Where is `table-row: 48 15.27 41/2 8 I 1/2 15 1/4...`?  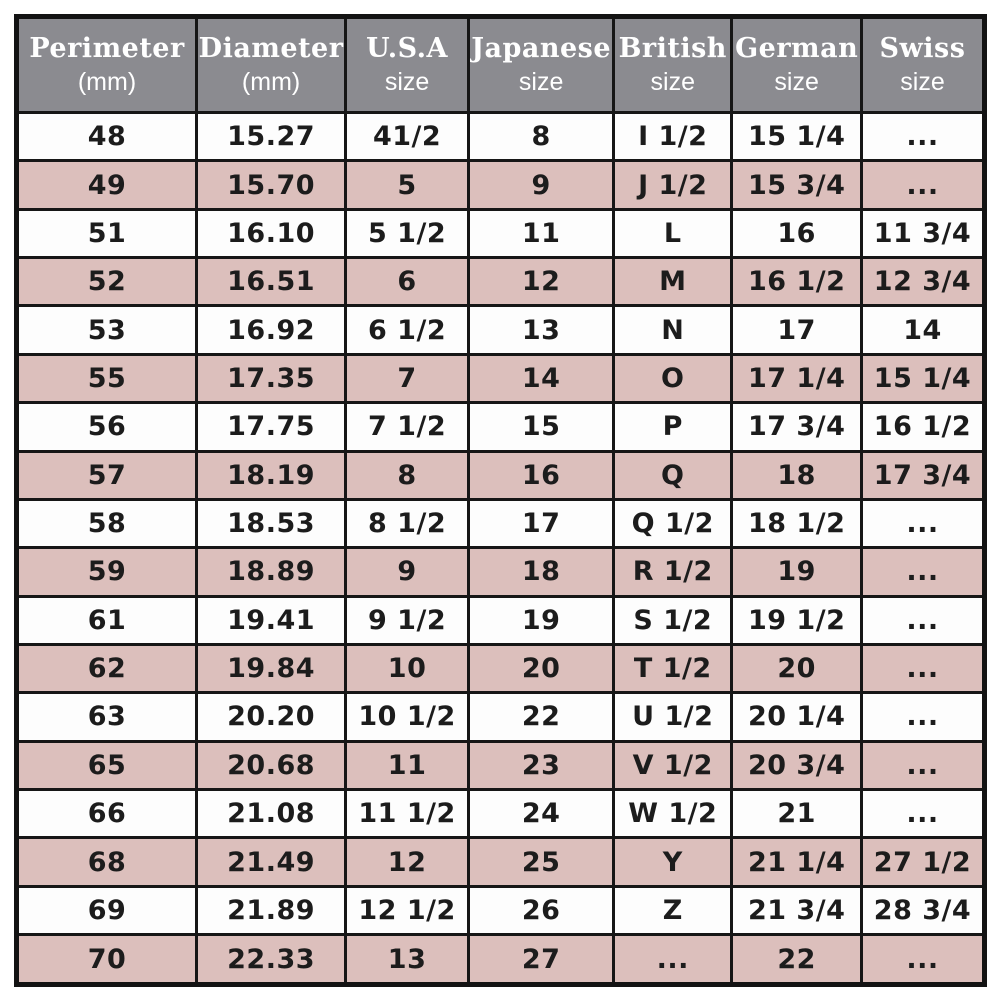 table-row: 48 15.27 41/2 8 I 1/2 15 1/4... is located at coordinates (500, 136).